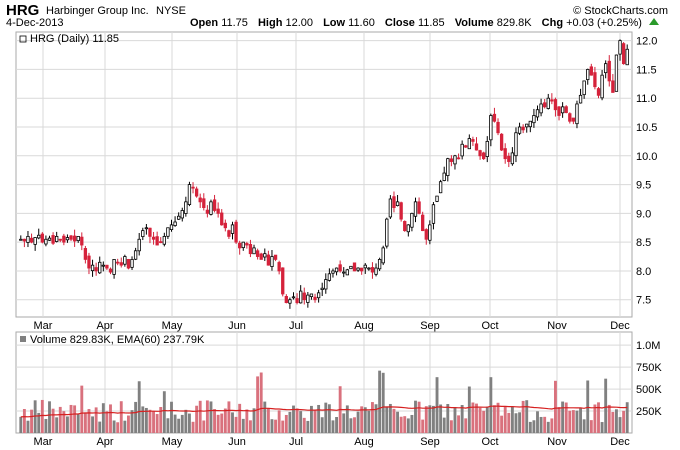 The height and width of the screenshot is (450, 680). Describe the element at coordinates (270, 23) in the screenshot. I see `high-label: High` at that location.